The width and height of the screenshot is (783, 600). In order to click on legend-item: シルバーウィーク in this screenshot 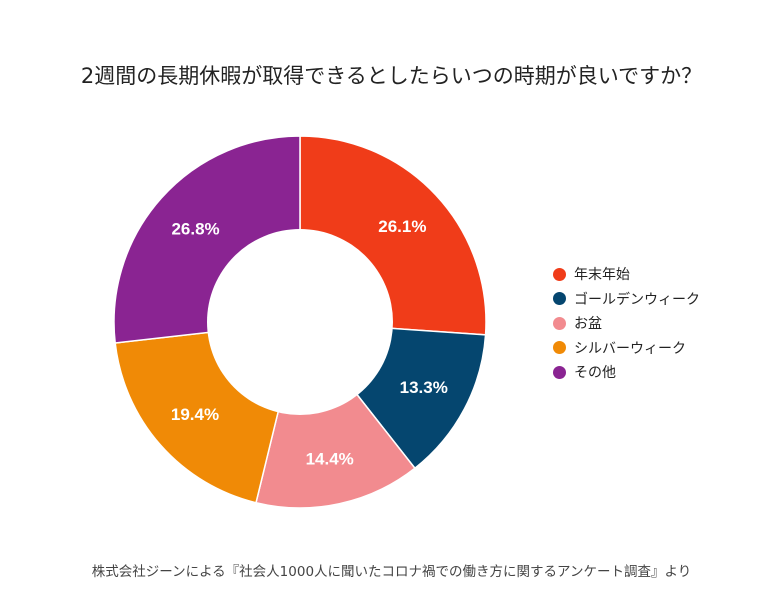, I will do `click(626, 348)`.